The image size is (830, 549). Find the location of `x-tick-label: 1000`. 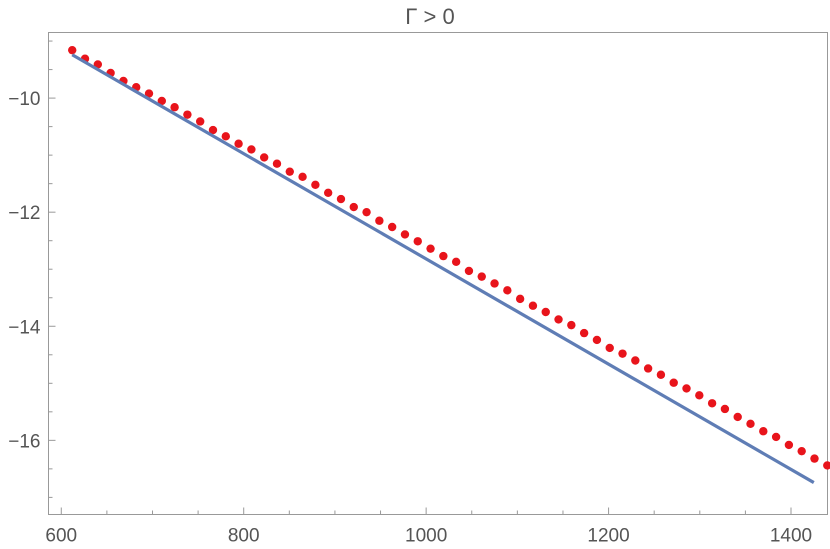

x-tick-label: 1000 is located at coordinates (426, 536).